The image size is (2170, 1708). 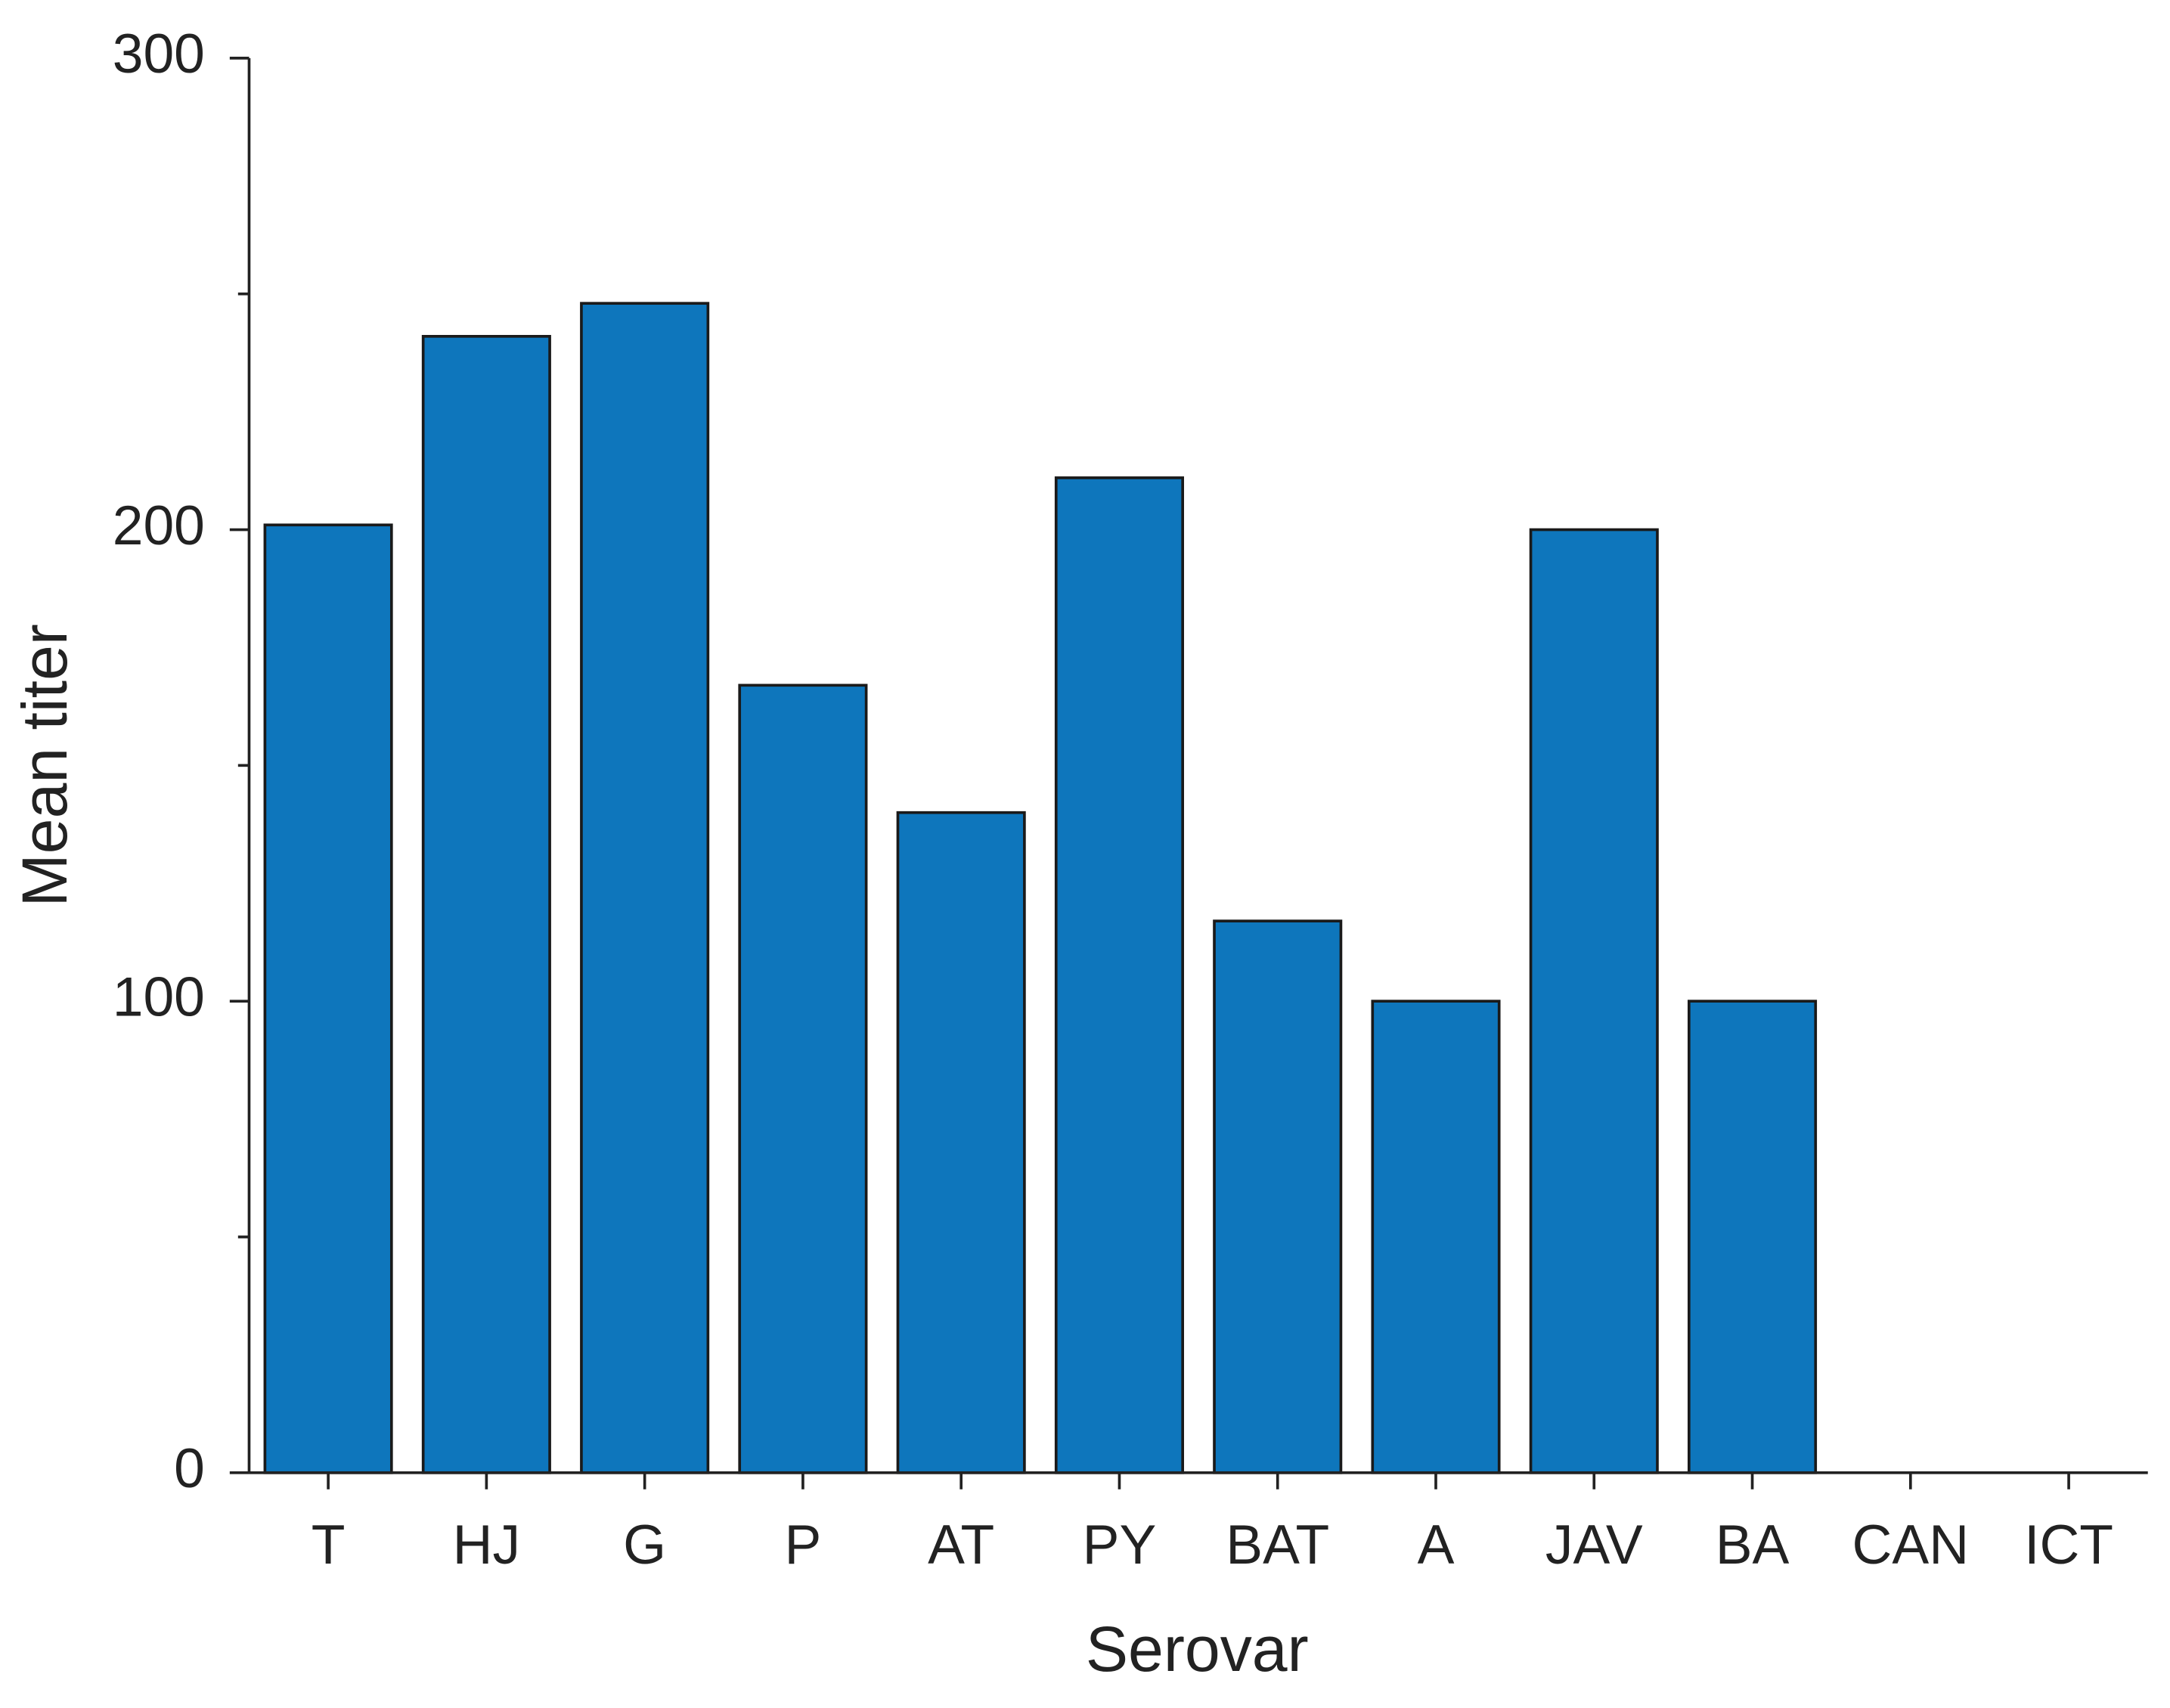 What do you see at coordinates (486, 1545) in the screenshot?
I see `x-tick-label: HJ` at bounding box center [486, 1545].